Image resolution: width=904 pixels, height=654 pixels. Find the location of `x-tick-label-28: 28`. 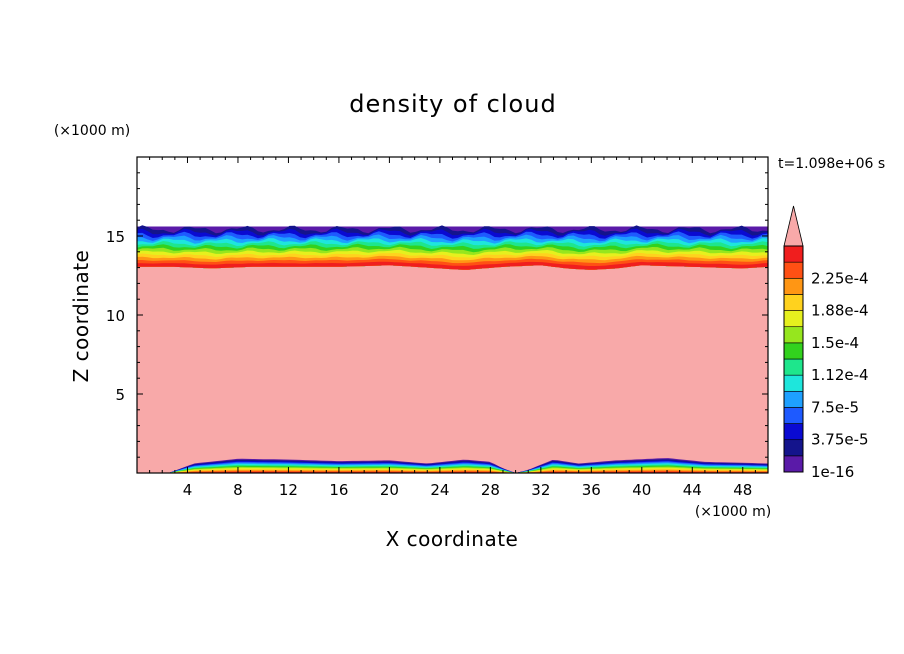

x-tick-label-28: 28 is located at coordinates (490, 490).